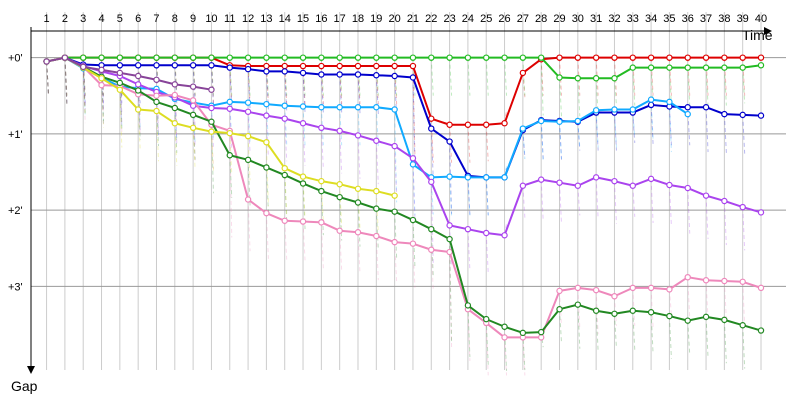  I want to click on lap-tick-label: 30, so click(578, 19).